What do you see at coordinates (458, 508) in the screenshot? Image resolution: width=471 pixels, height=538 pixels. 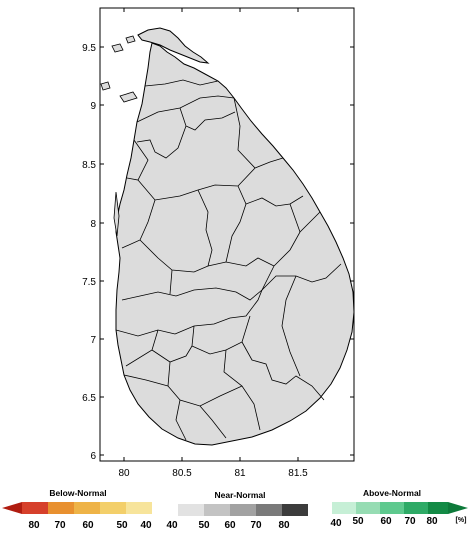 I see `legend-above-arrow` at bounding box center [458, 508].